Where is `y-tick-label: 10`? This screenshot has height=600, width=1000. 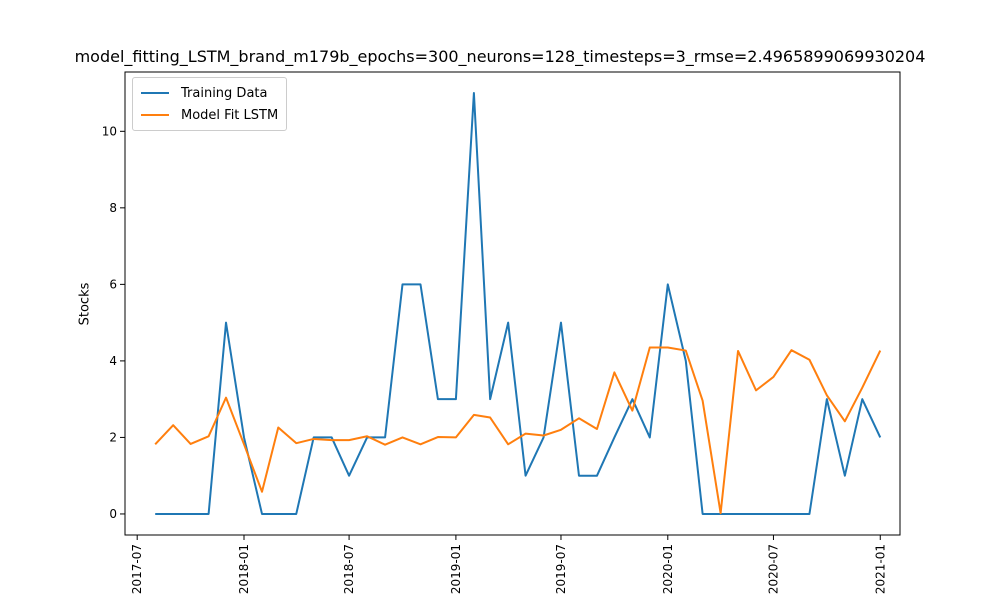 y-tick-label: 10 is located at coordinates (109, 131).